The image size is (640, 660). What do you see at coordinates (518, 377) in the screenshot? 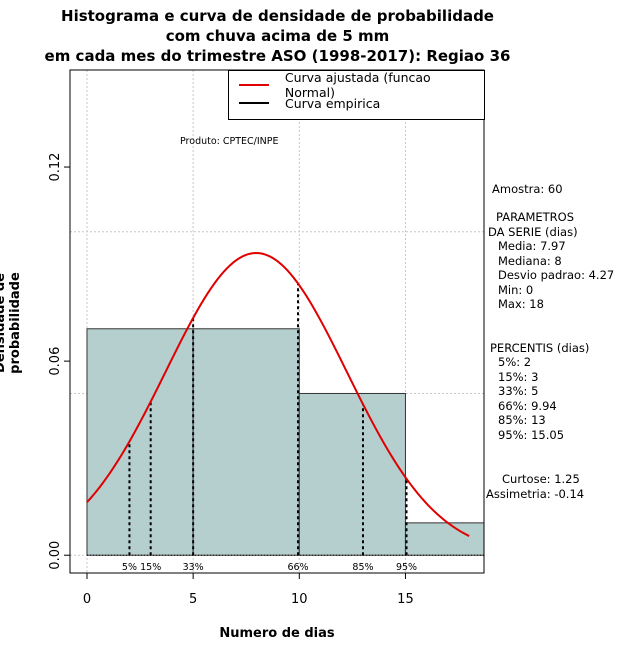
I see `stat-p15: 15%: 3` at bounding box center [518, 377].